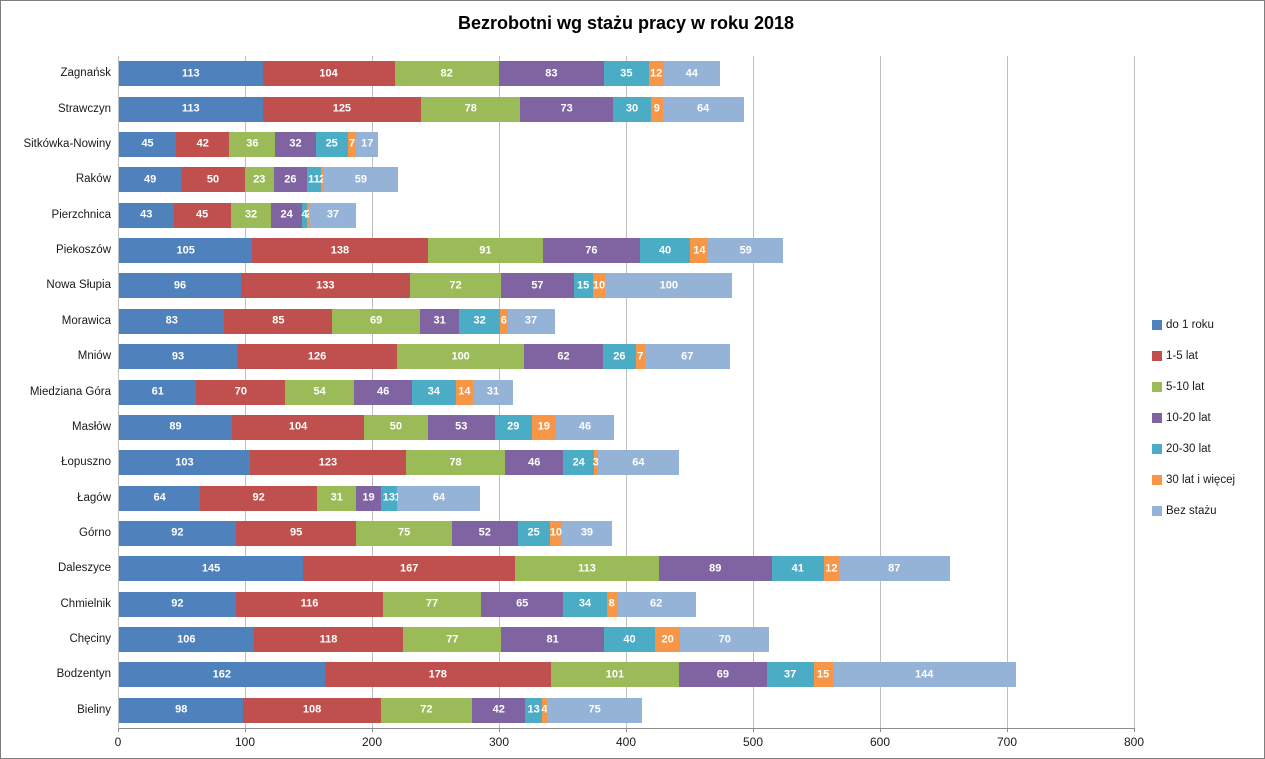 Image resolution: width=1265 pixels, height=759 pixels. Describe the element at coordinates (640, 357) in the screenshot. I see `bar-segment: 7` at that location.